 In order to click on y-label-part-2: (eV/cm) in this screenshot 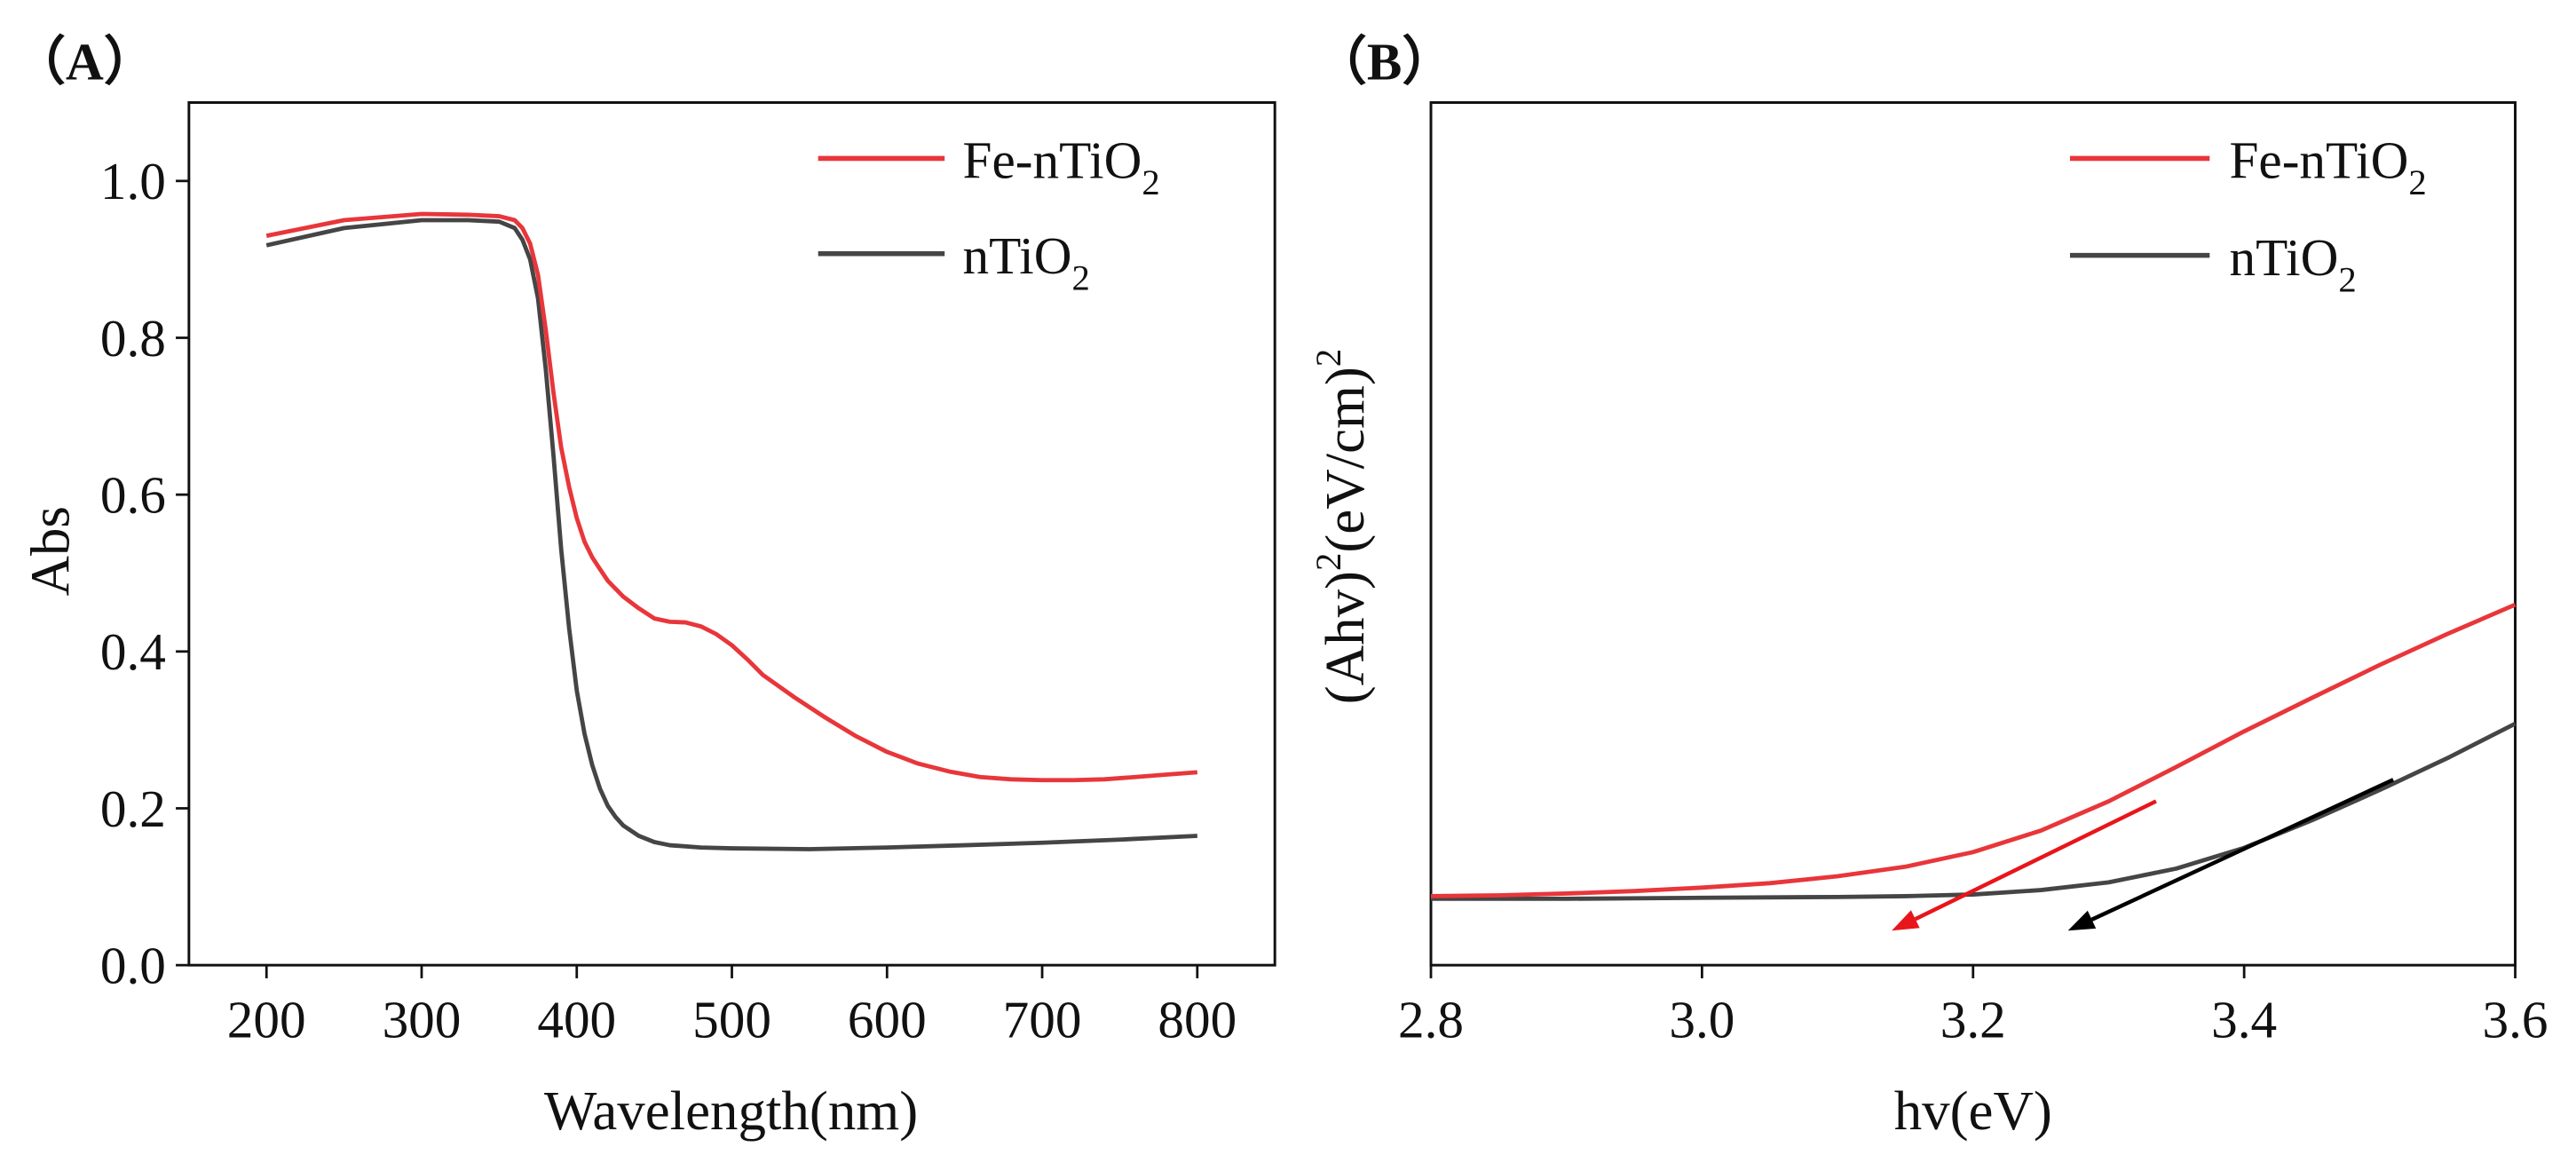, I will do `click(1345, 460)`.